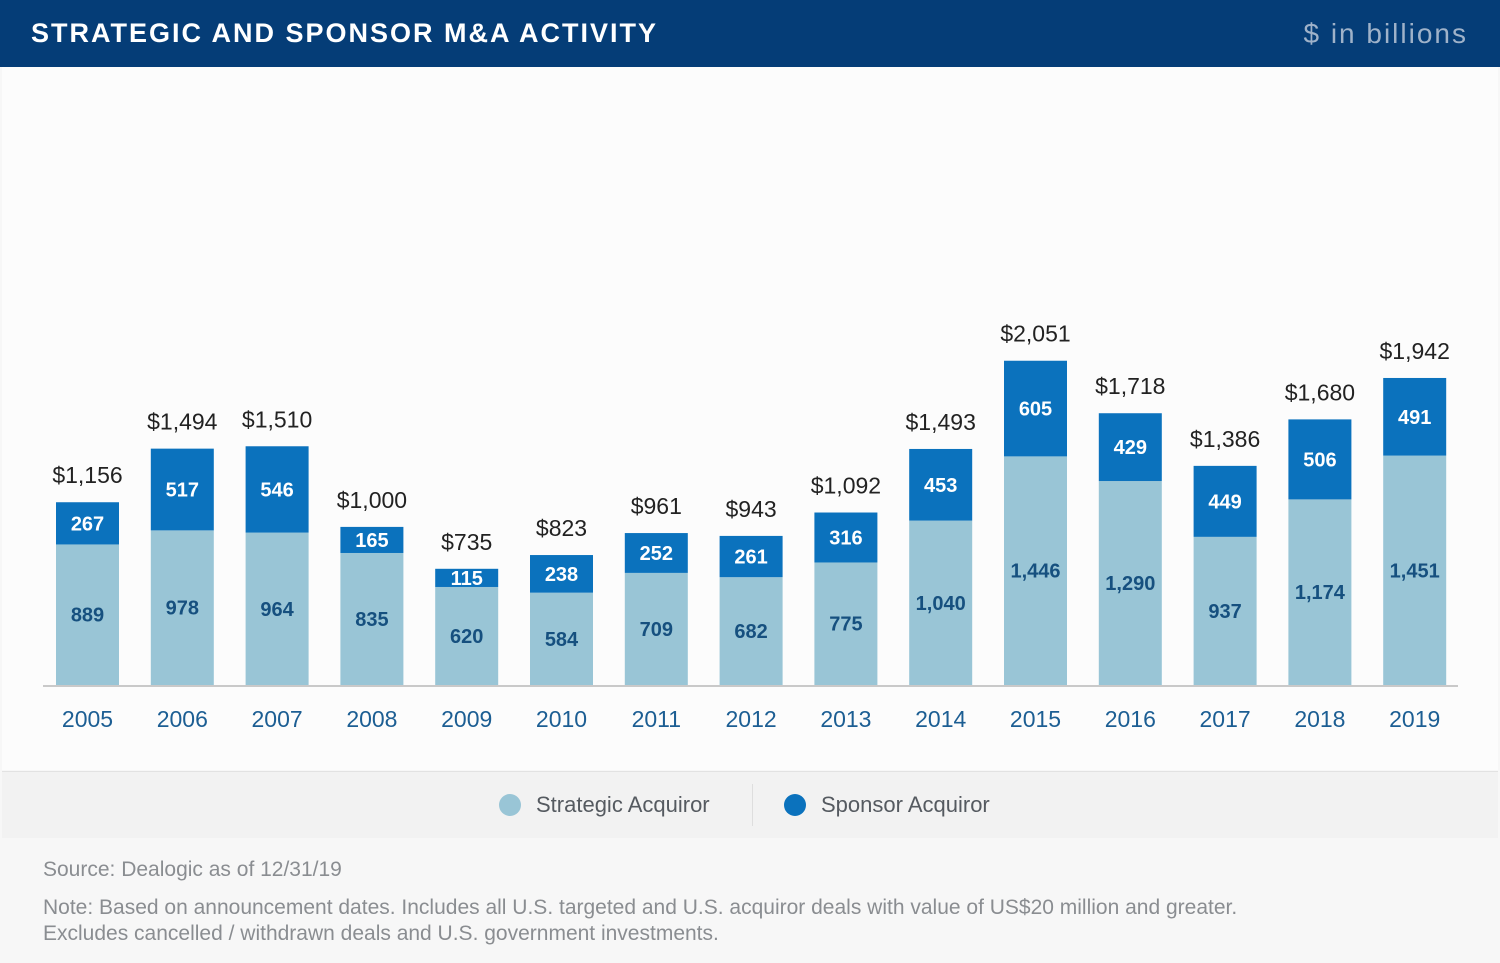 The width and height of the screenshot is (1500, 963). I want to click on label-strategic-2009: 620, so click(466, 637).